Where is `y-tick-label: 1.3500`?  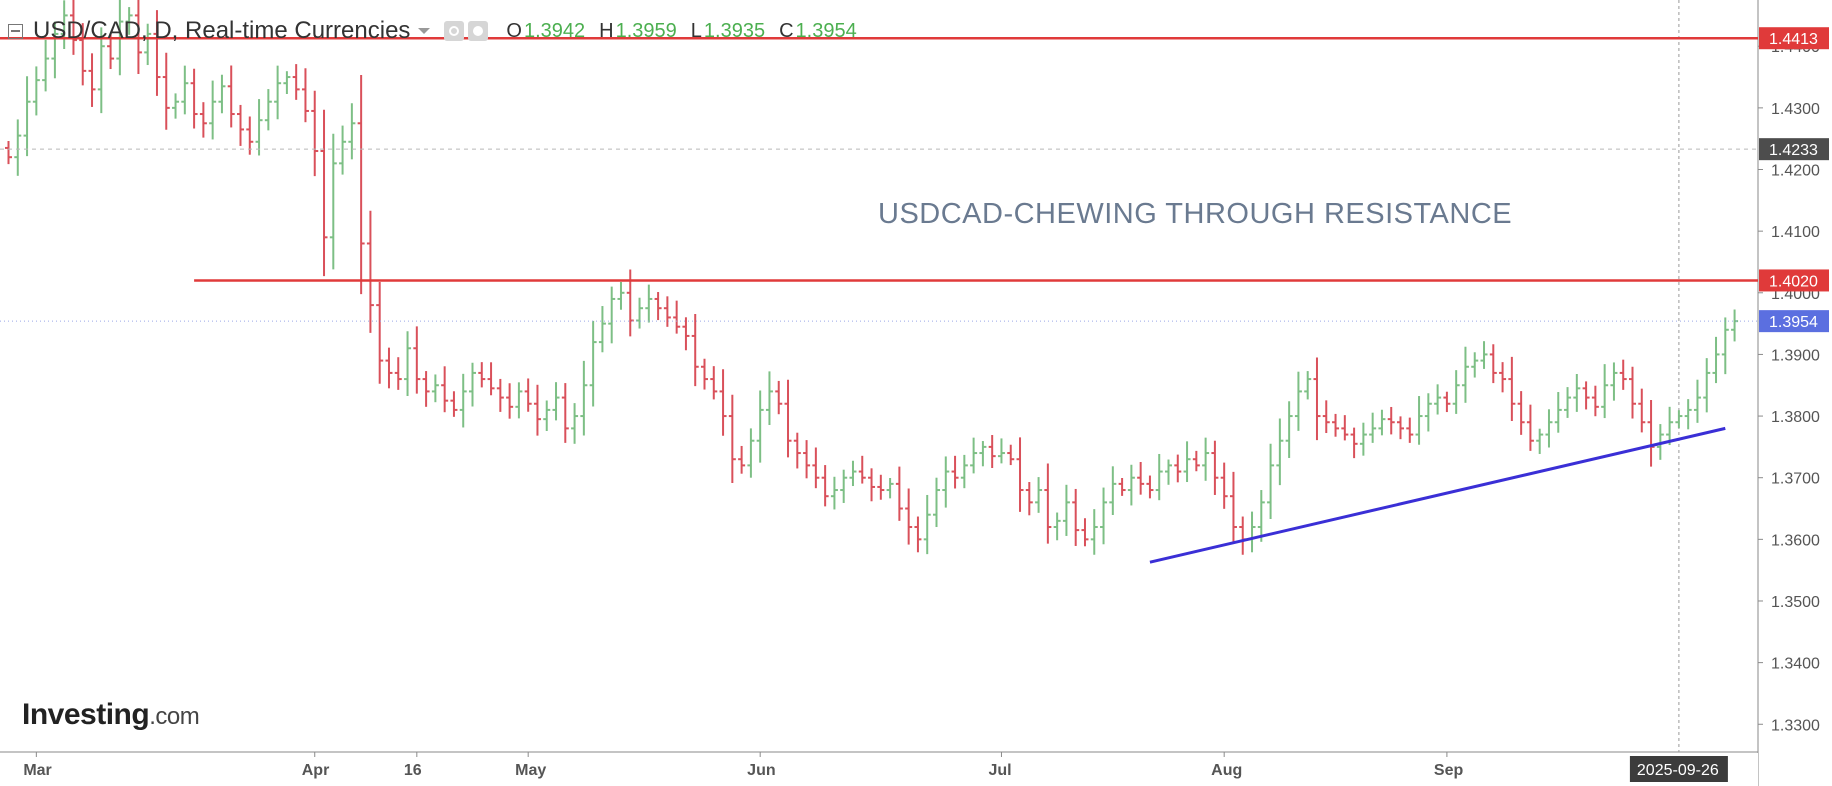
y-tick-label: 1.3500 is located at coordinates (1795, 602).